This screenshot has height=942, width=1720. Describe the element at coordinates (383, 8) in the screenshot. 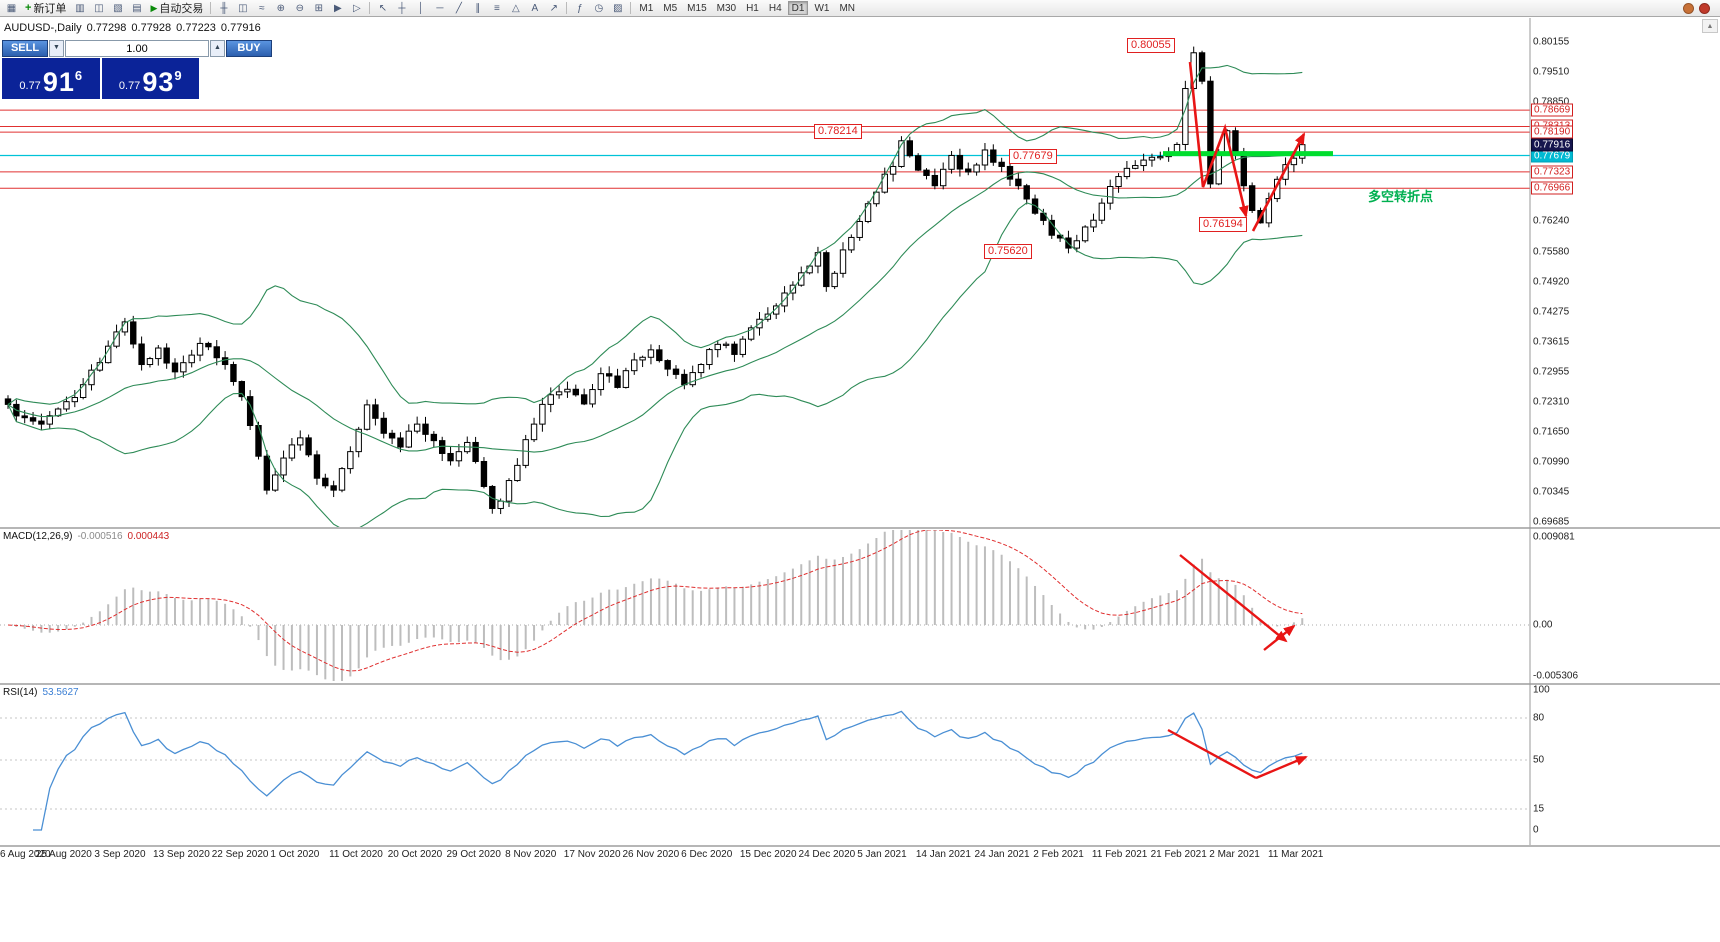

I see `cursor-icon: ↖` at that location.